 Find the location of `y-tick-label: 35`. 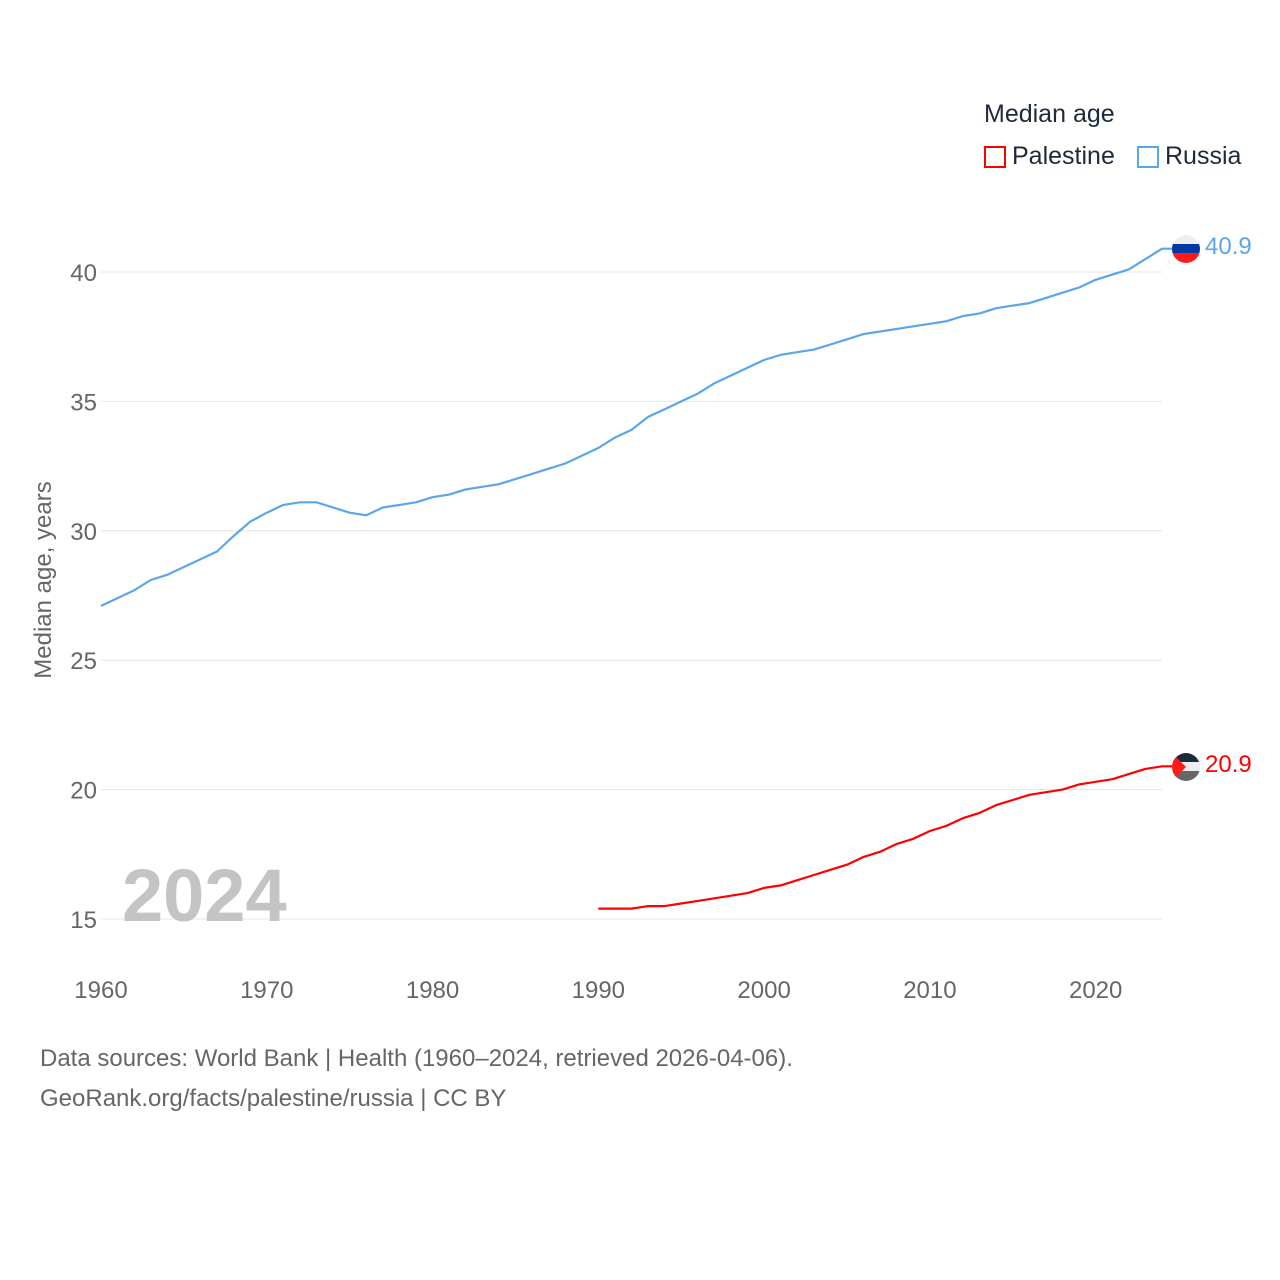

y-tick-label: 35 is located at coordinates (83, 402).